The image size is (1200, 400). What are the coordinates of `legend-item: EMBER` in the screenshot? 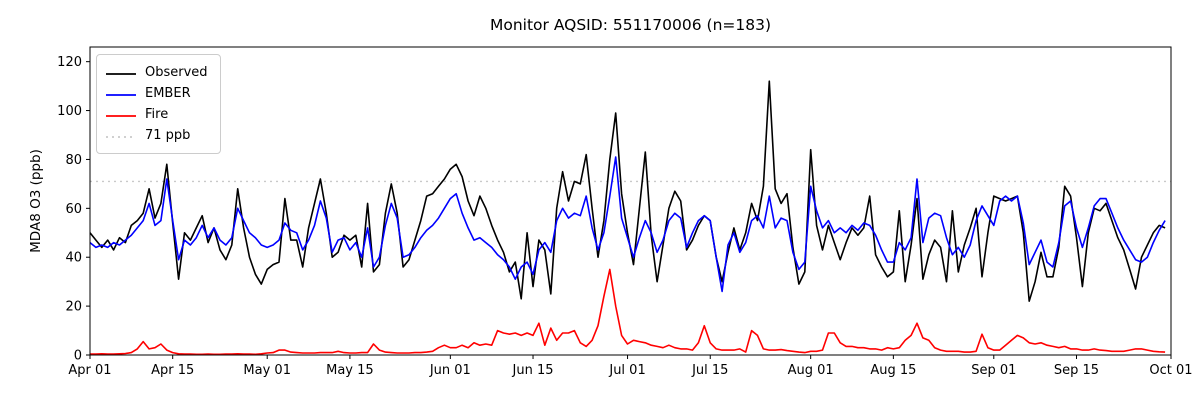 It's located at (157, 93).